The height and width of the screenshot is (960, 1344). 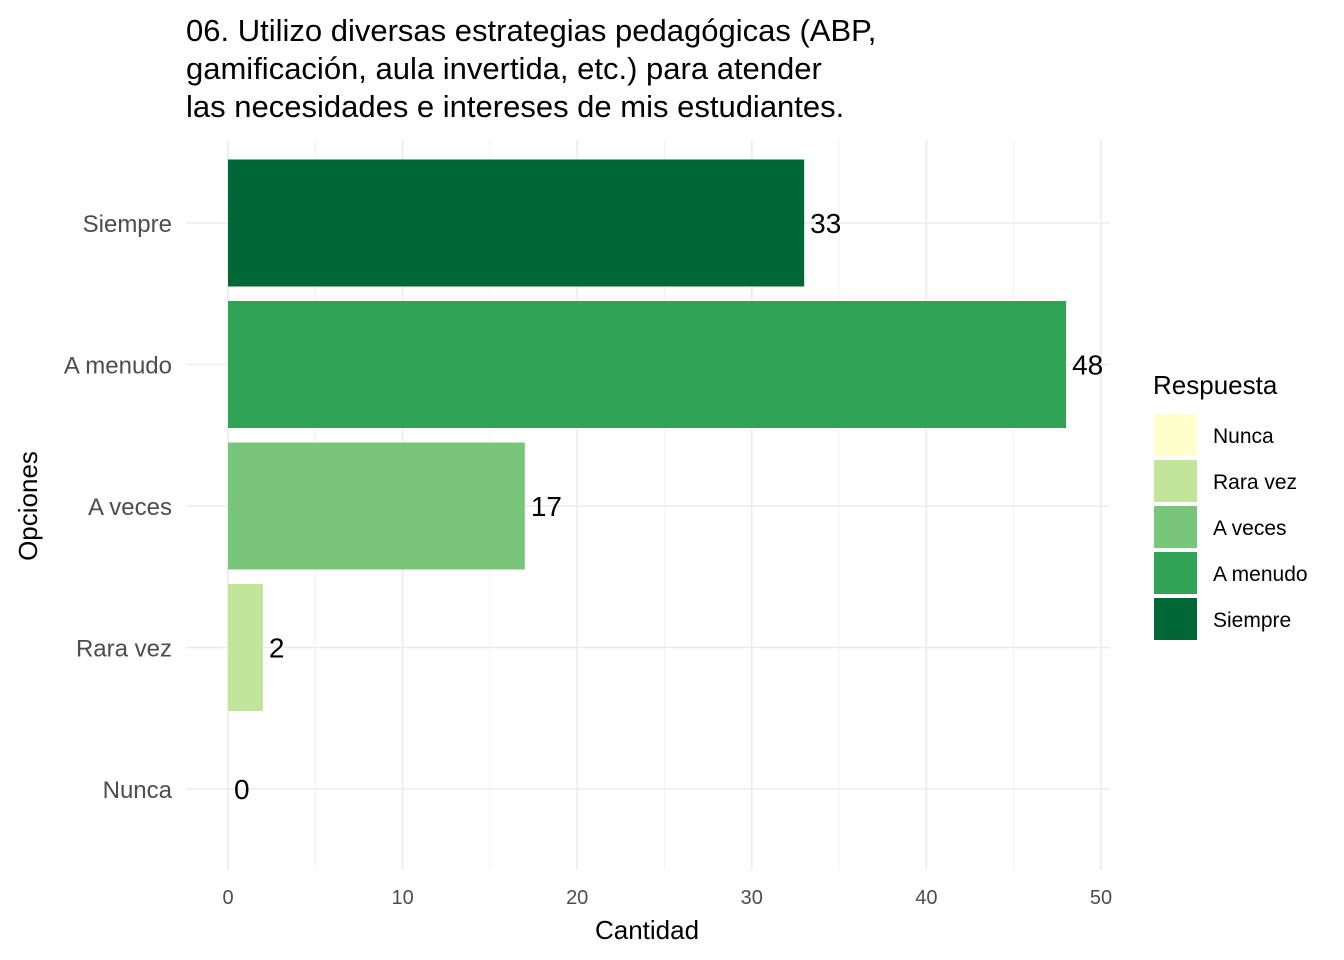 What do you see at coordinates (647, 930) in the screenshot?
I see `x-axis-title: Cantidad` at bounding box center [647, 930].